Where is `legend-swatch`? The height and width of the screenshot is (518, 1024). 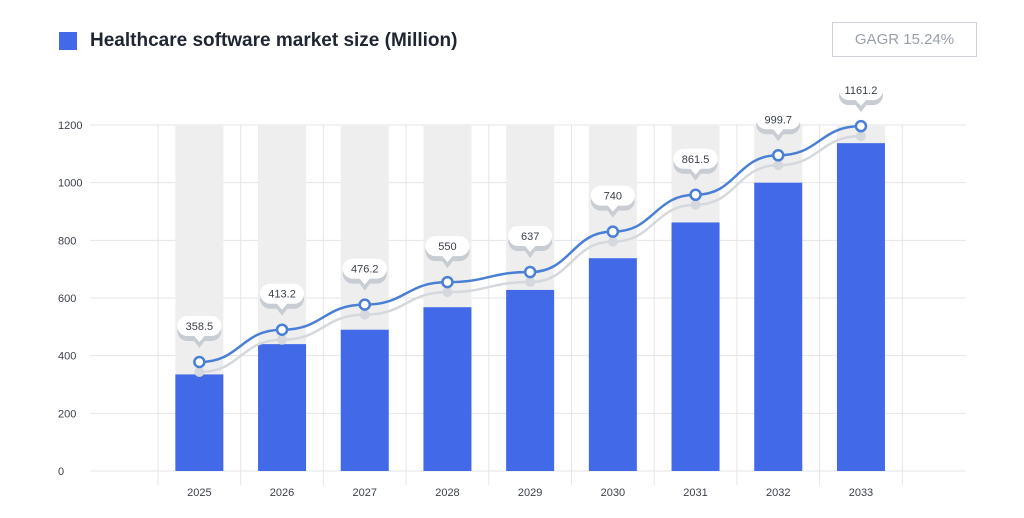 legend-swatch is located at coordinates (68, 41).